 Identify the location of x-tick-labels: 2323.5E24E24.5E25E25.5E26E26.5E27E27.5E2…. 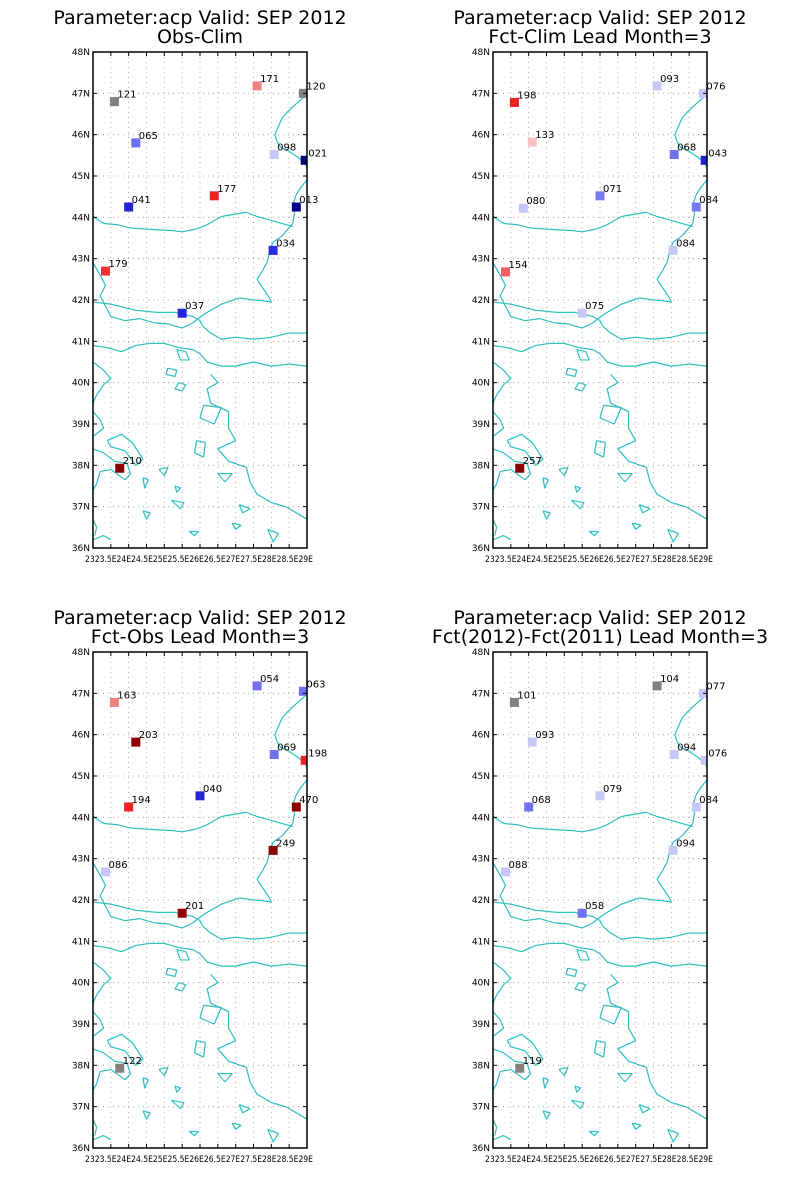
(599, 560).